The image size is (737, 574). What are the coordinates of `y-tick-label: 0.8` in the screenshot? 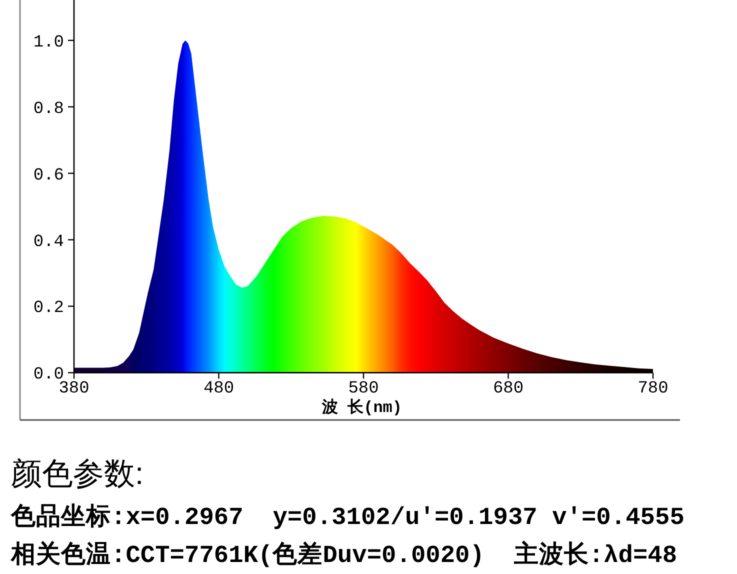 It's located at (48, 109).